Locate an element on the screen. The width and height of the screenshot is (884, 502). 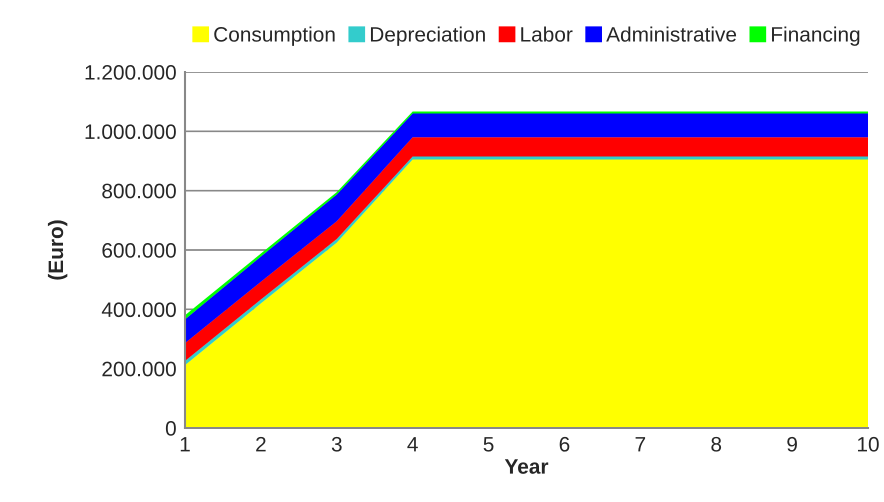
y-tick-label: 1.200.000 is located at coordinates (131, 72).